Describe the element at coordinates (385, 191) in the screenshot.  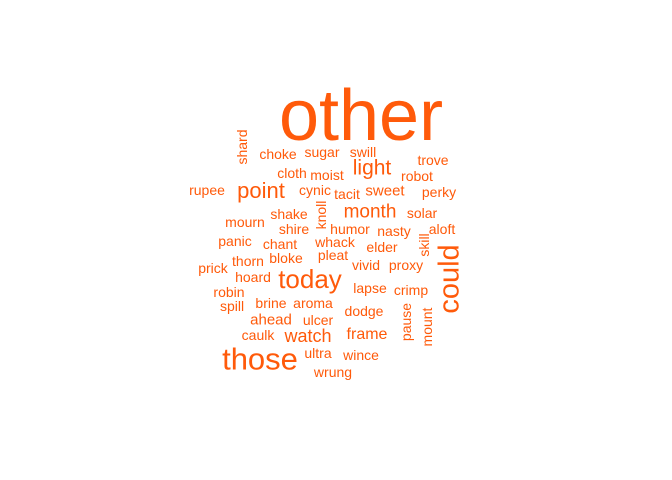
I see `word-sweet: sweet` at that location.